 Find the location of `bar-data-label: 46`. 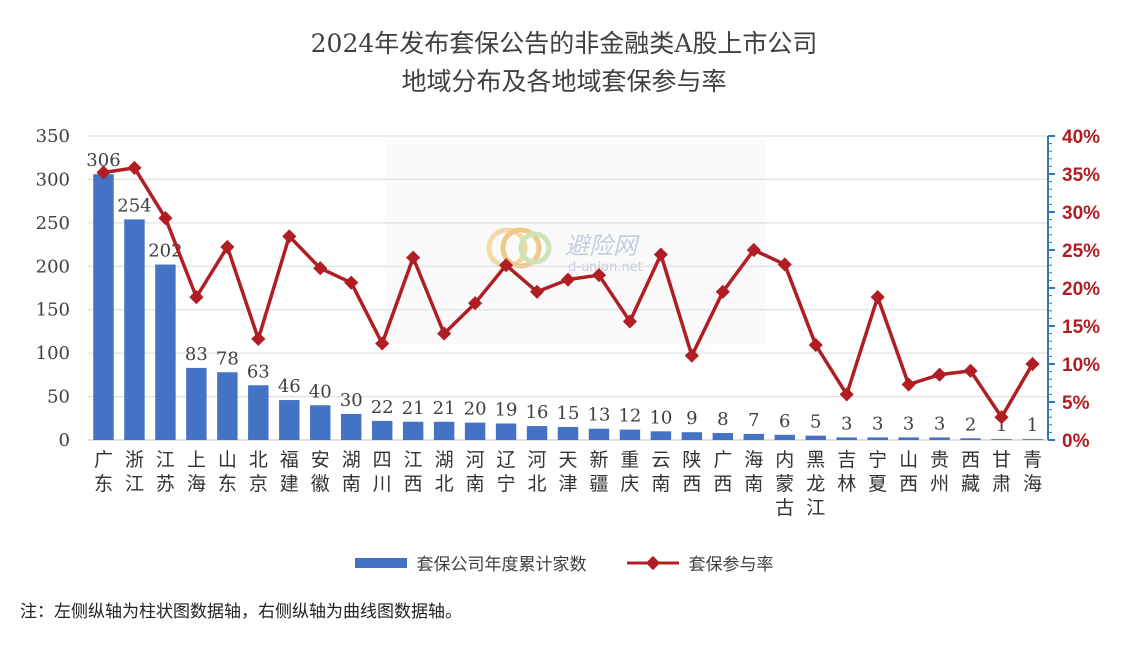

bar-data-label: 46 is located at coordinates (289, 386).